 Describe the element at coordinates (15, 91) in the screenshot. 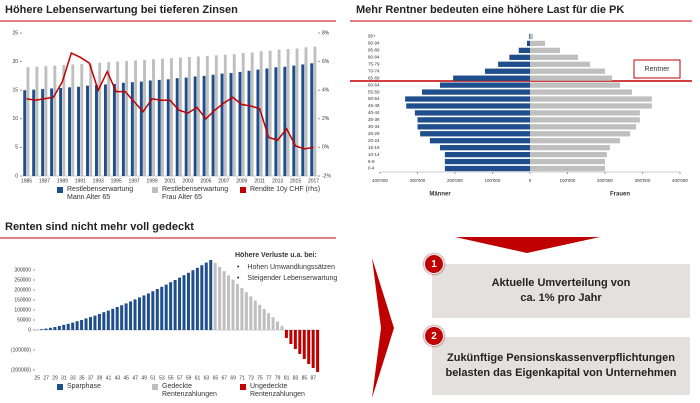

I see `y-tick-label: 15` at that location.